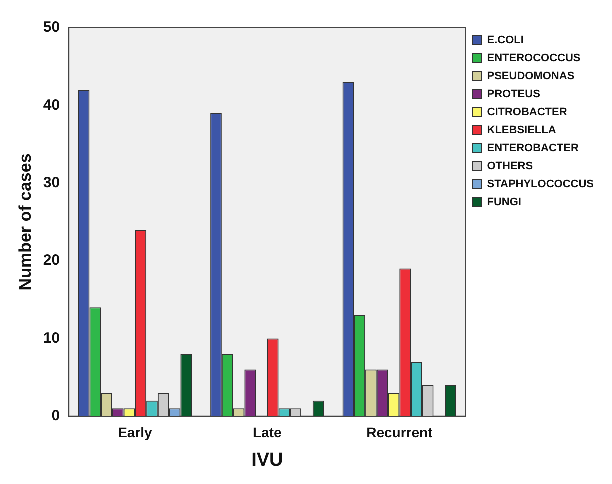 The height and width of the screenshot is (484, 612). Describe the element at coordinates (268, 460) in the screenshot. I see `x-axis-title: IVU` at that location.